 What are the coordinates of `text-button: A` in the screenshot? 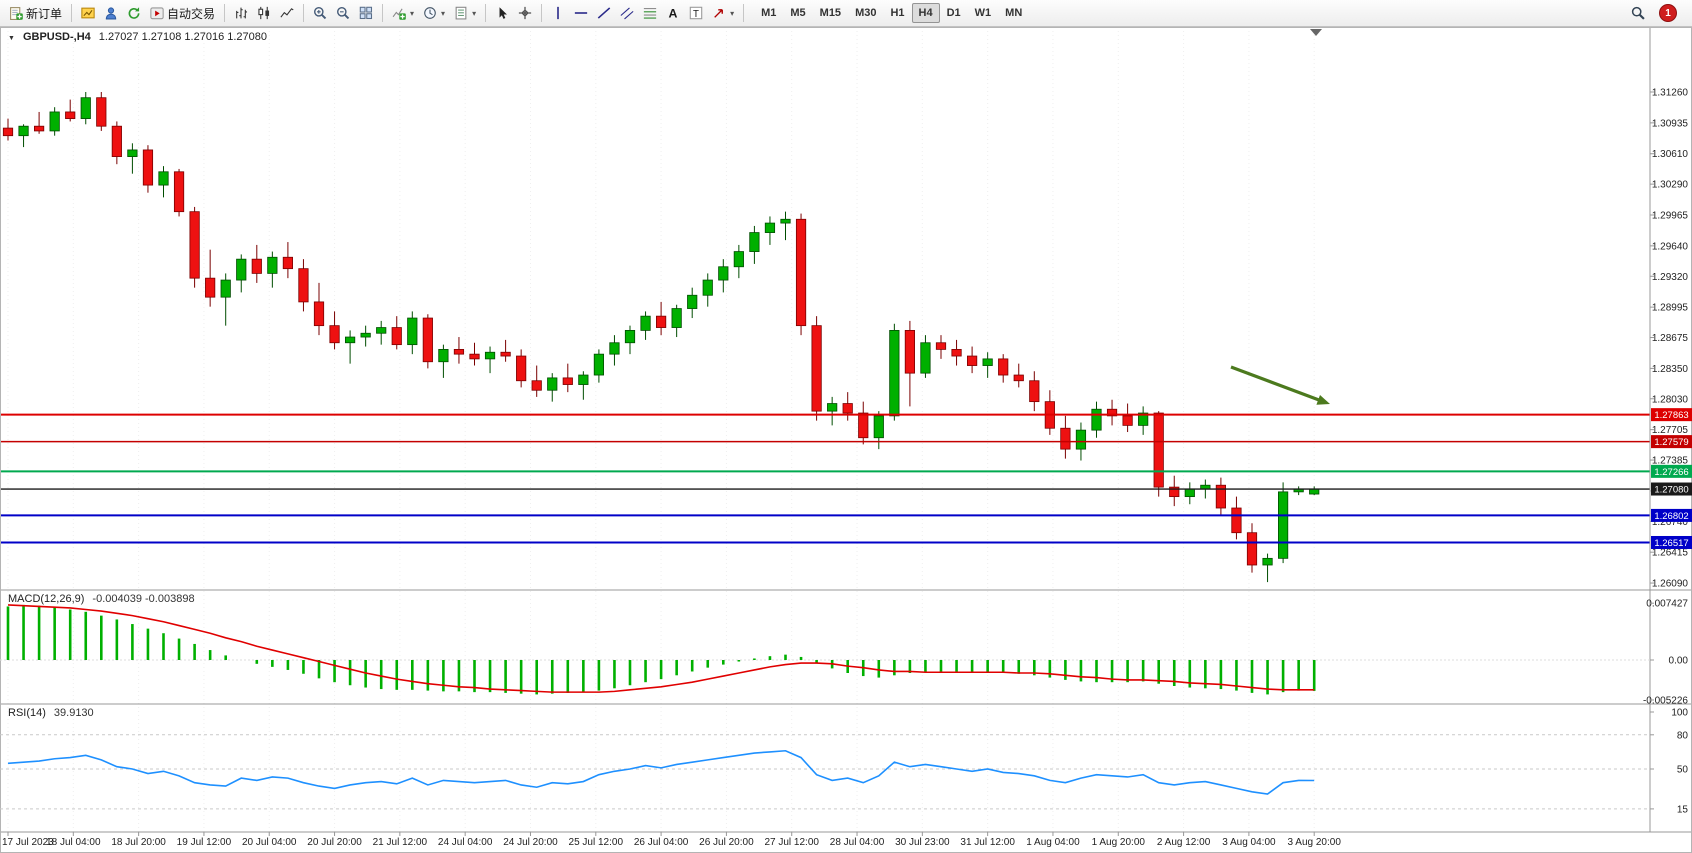 It's located at (673, 13).